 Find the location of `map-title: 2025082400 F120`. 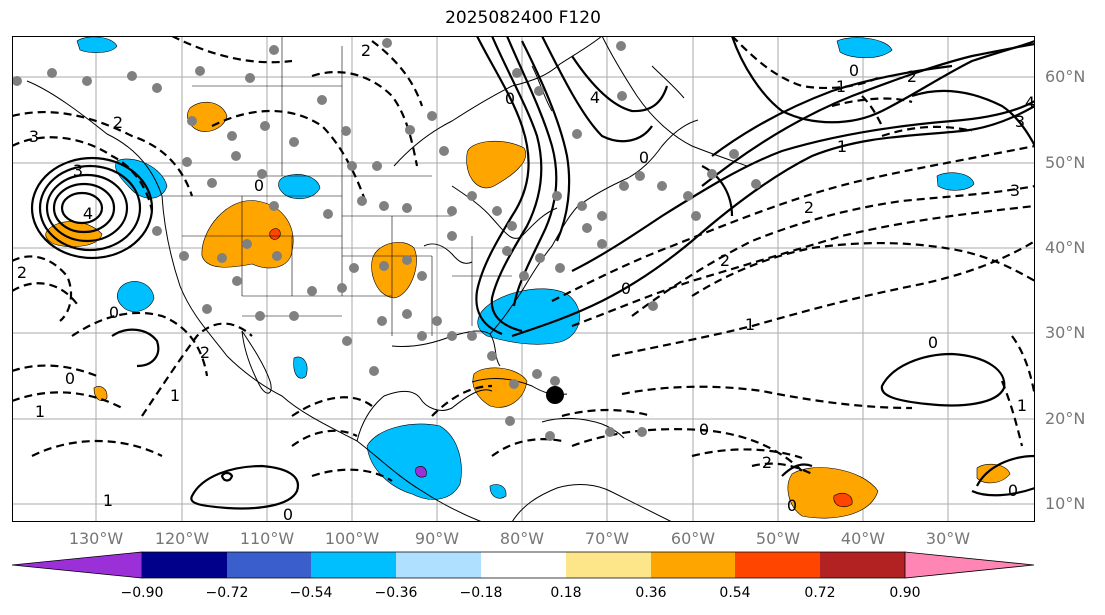

map-title: 2025082400 F120 is located at coordinates (523, 18).